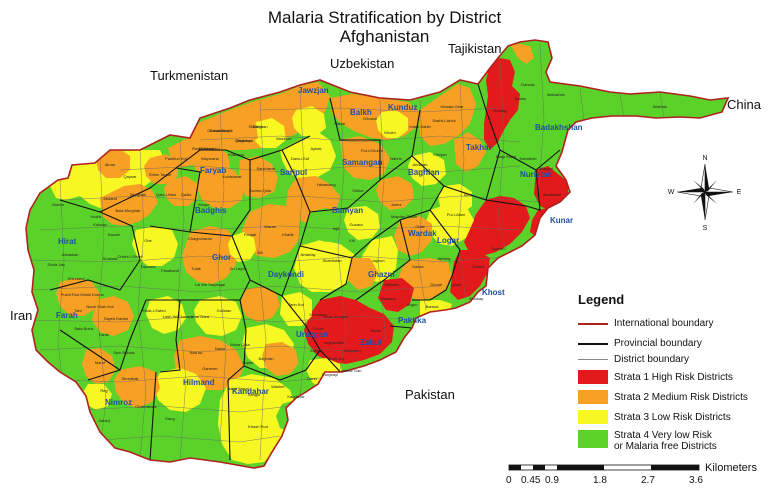 The height and width of the screenshot is (502, 769). I want to click on district-label: Kiti, so click(352, 240).